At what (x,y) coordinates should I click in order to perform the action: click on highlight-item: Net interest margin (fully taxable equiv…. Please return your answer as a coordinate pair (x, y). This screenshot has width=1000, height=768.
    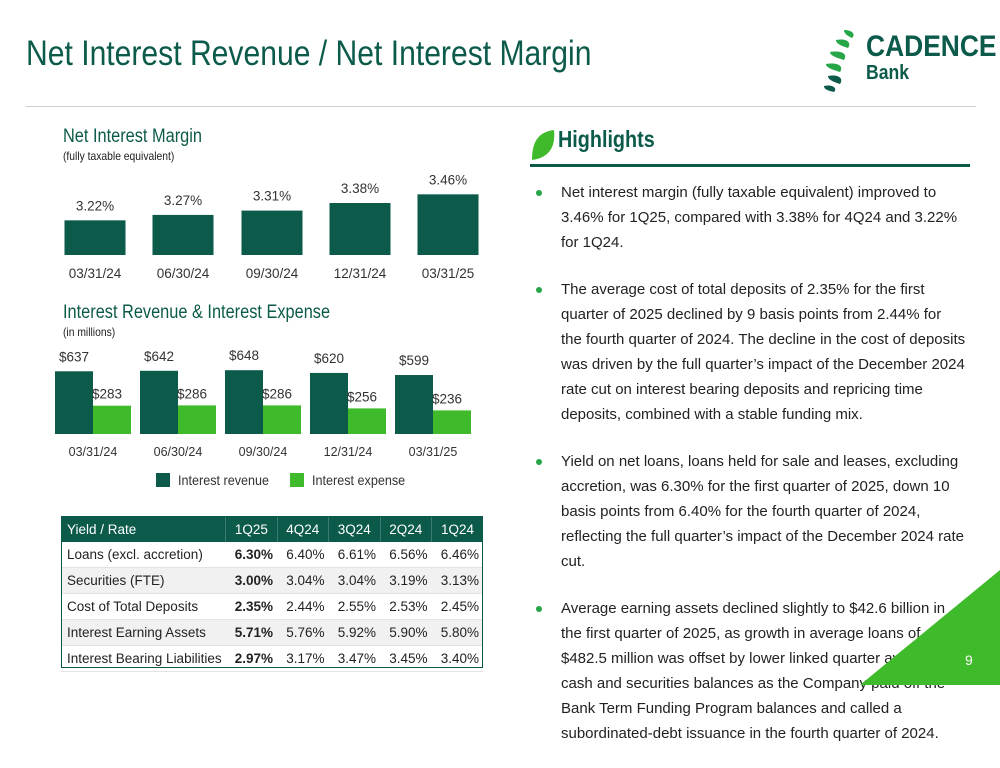
    Looking at the image, I should click on (751, 217).